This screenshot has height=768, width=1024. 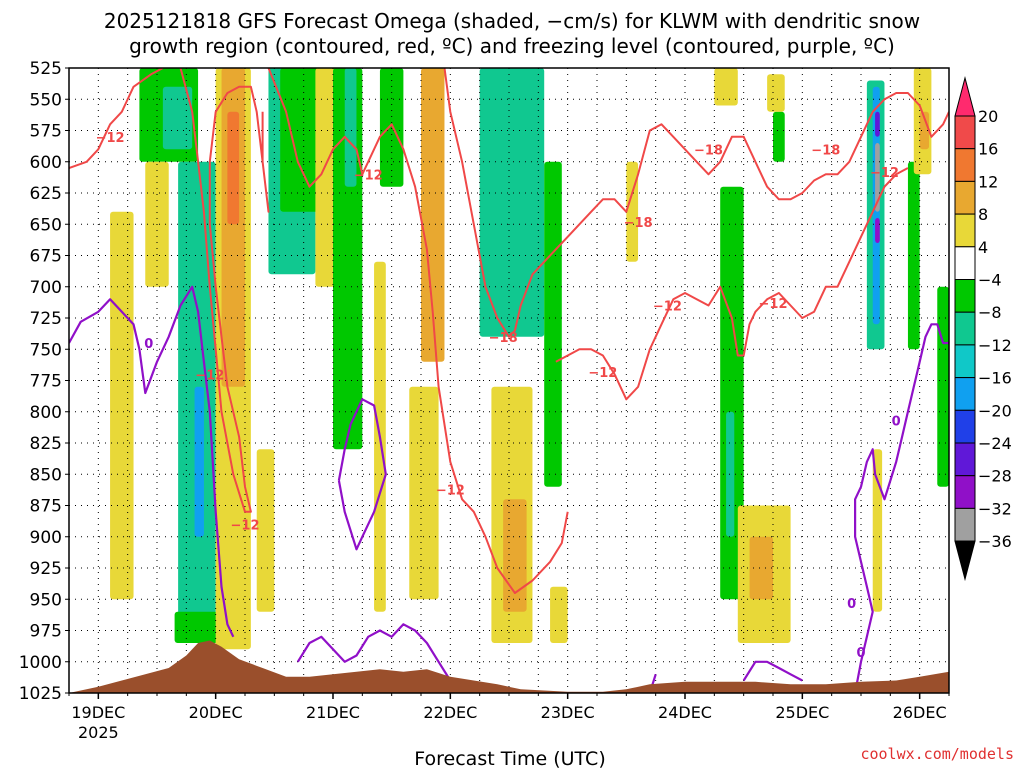 What do you see at coordinates (46, 507) in the screenshot?
I see `y-tick-label: 875` at bounding box center [46, 507].